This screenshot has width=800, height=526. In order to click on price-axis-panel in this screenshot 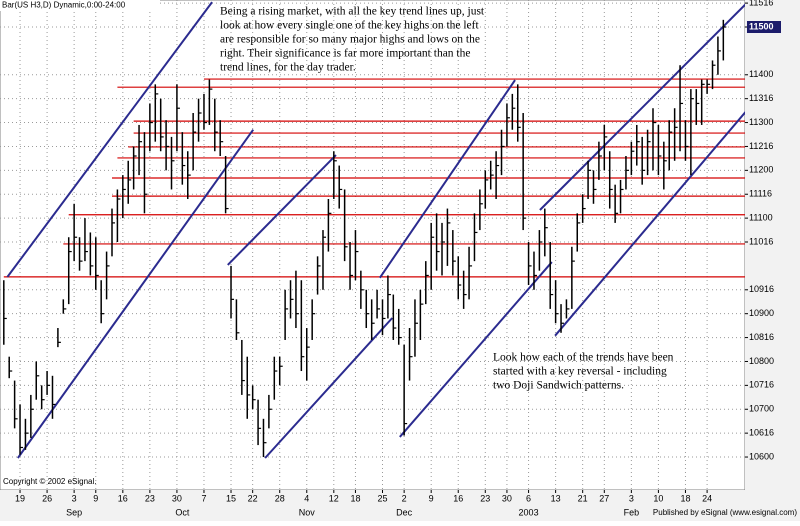, I will do `click(772, 260)`.